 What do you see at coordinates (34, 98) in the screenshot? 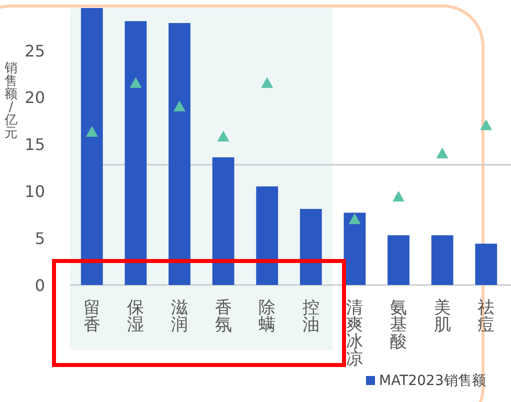
I see `y-tick-label: 20` at bounding box center [34, 98].